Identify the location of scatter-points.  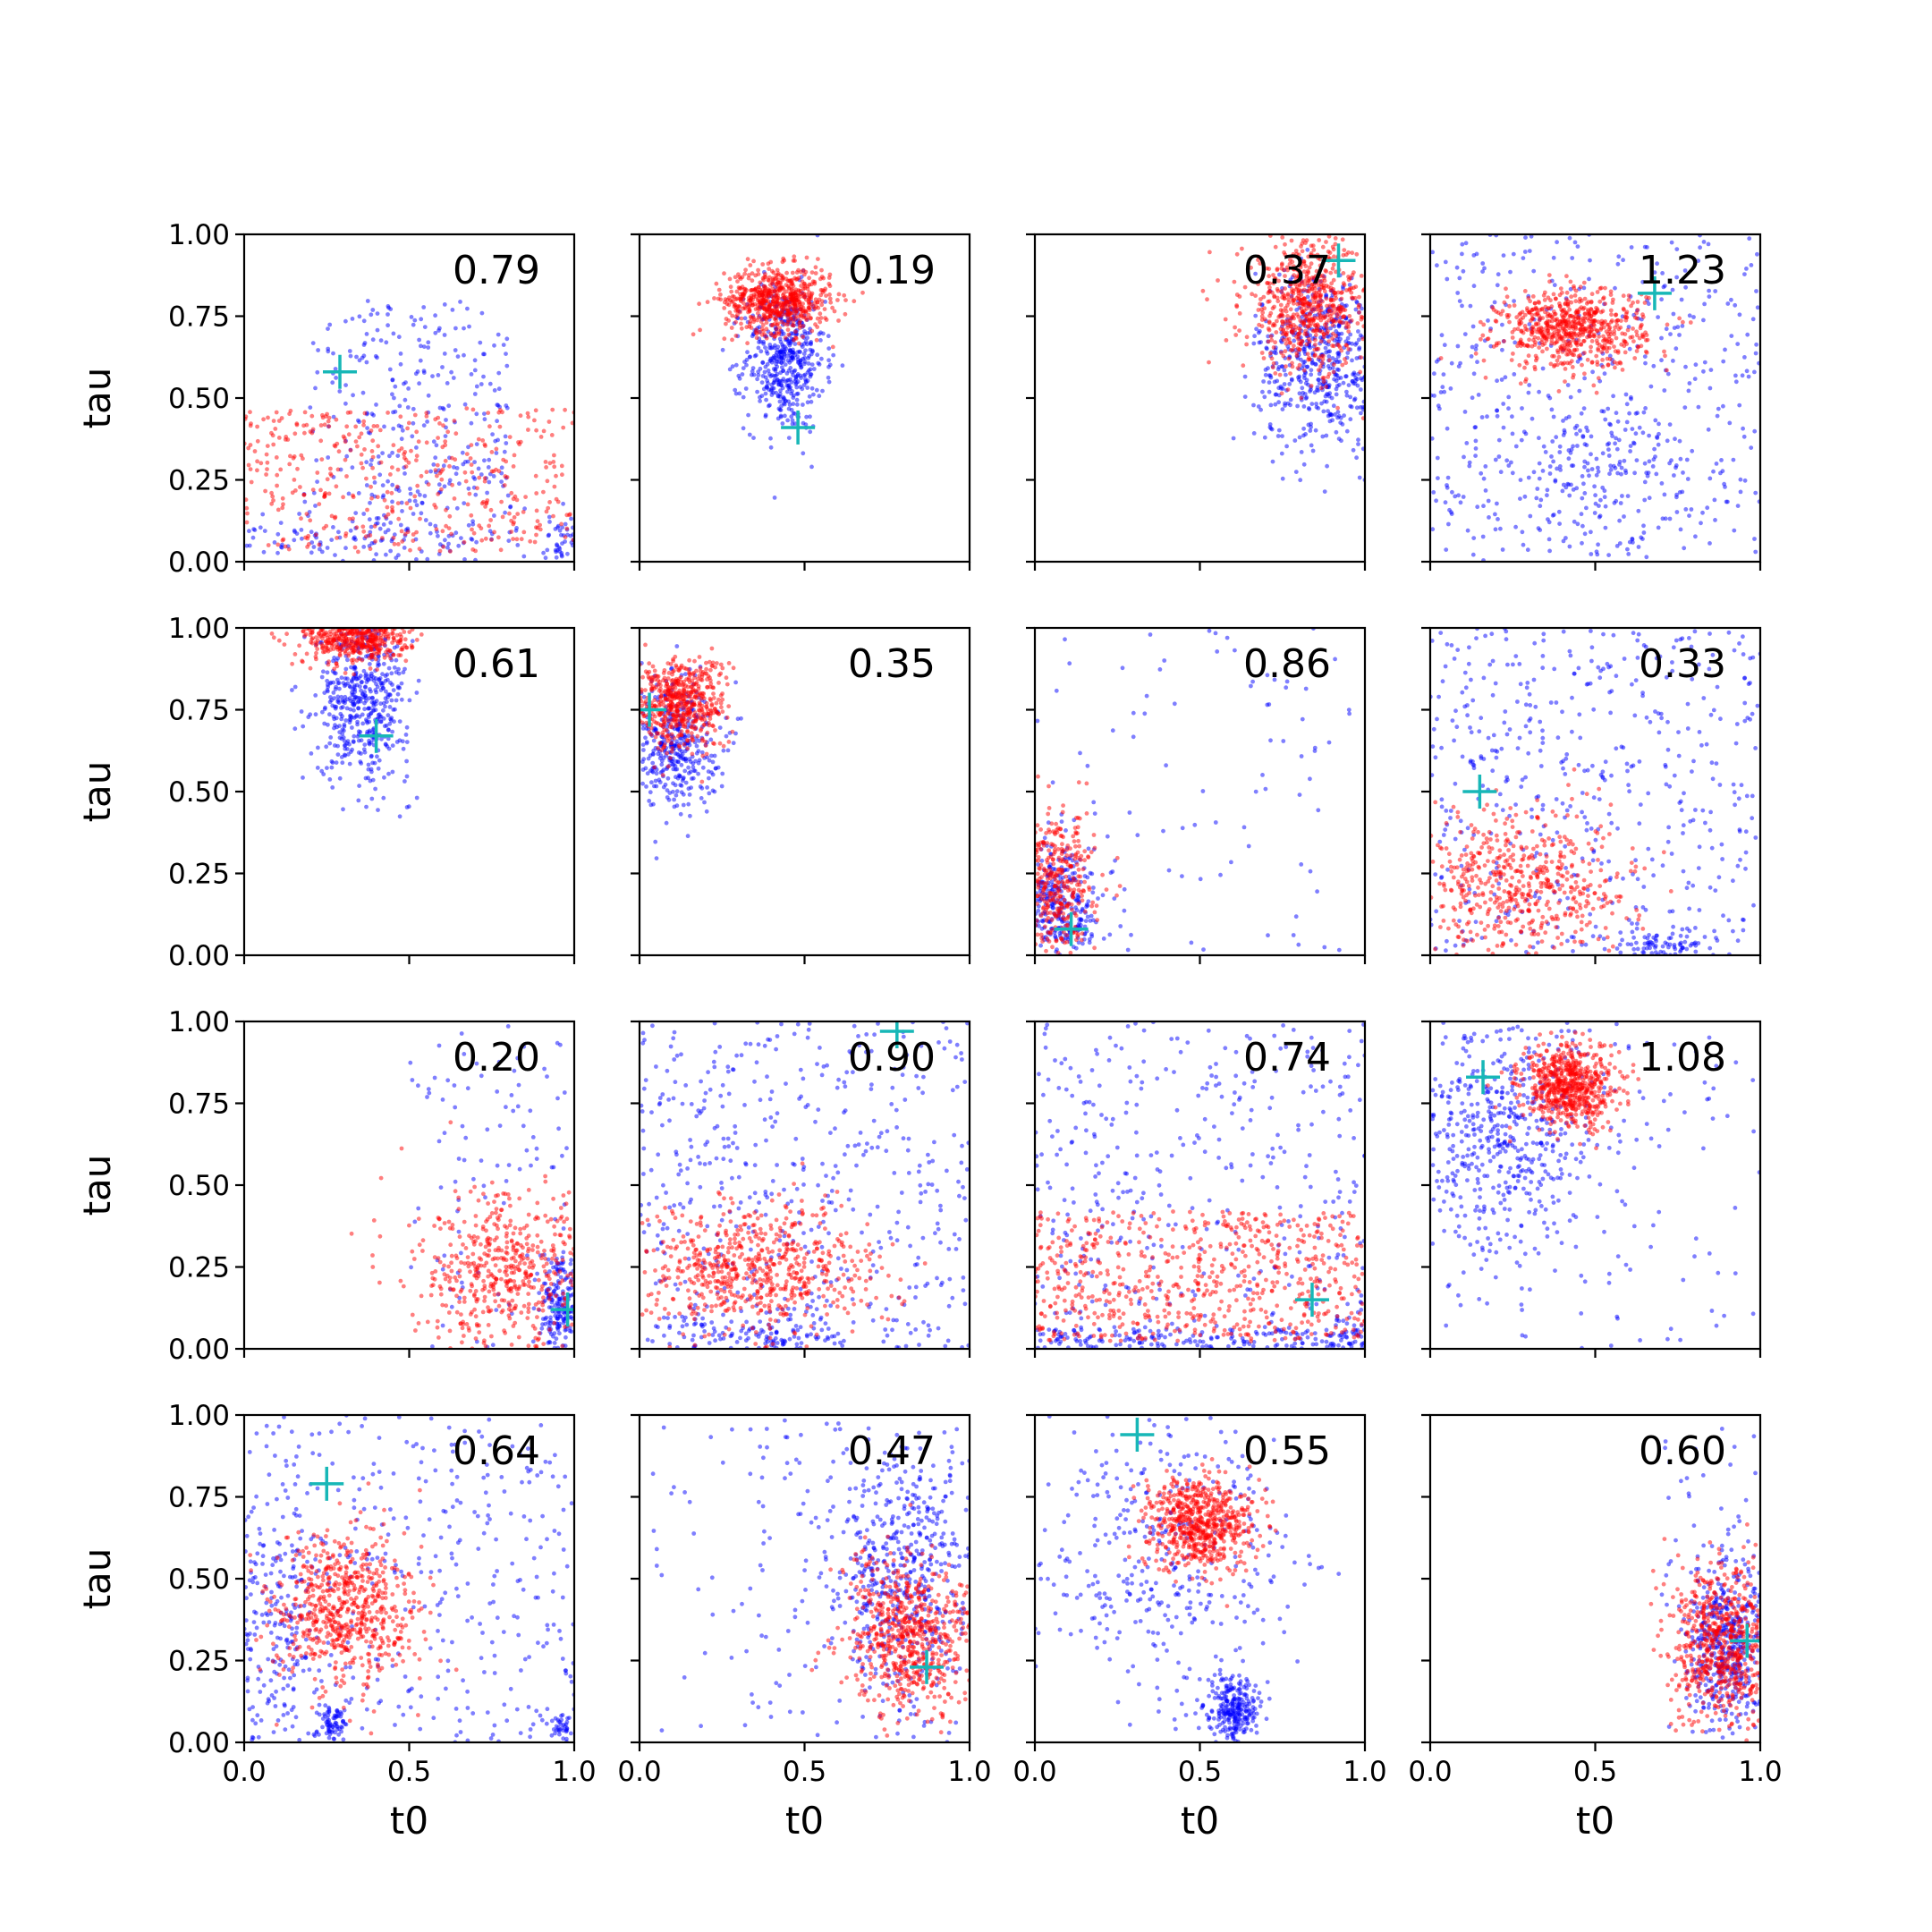
(346, 723).